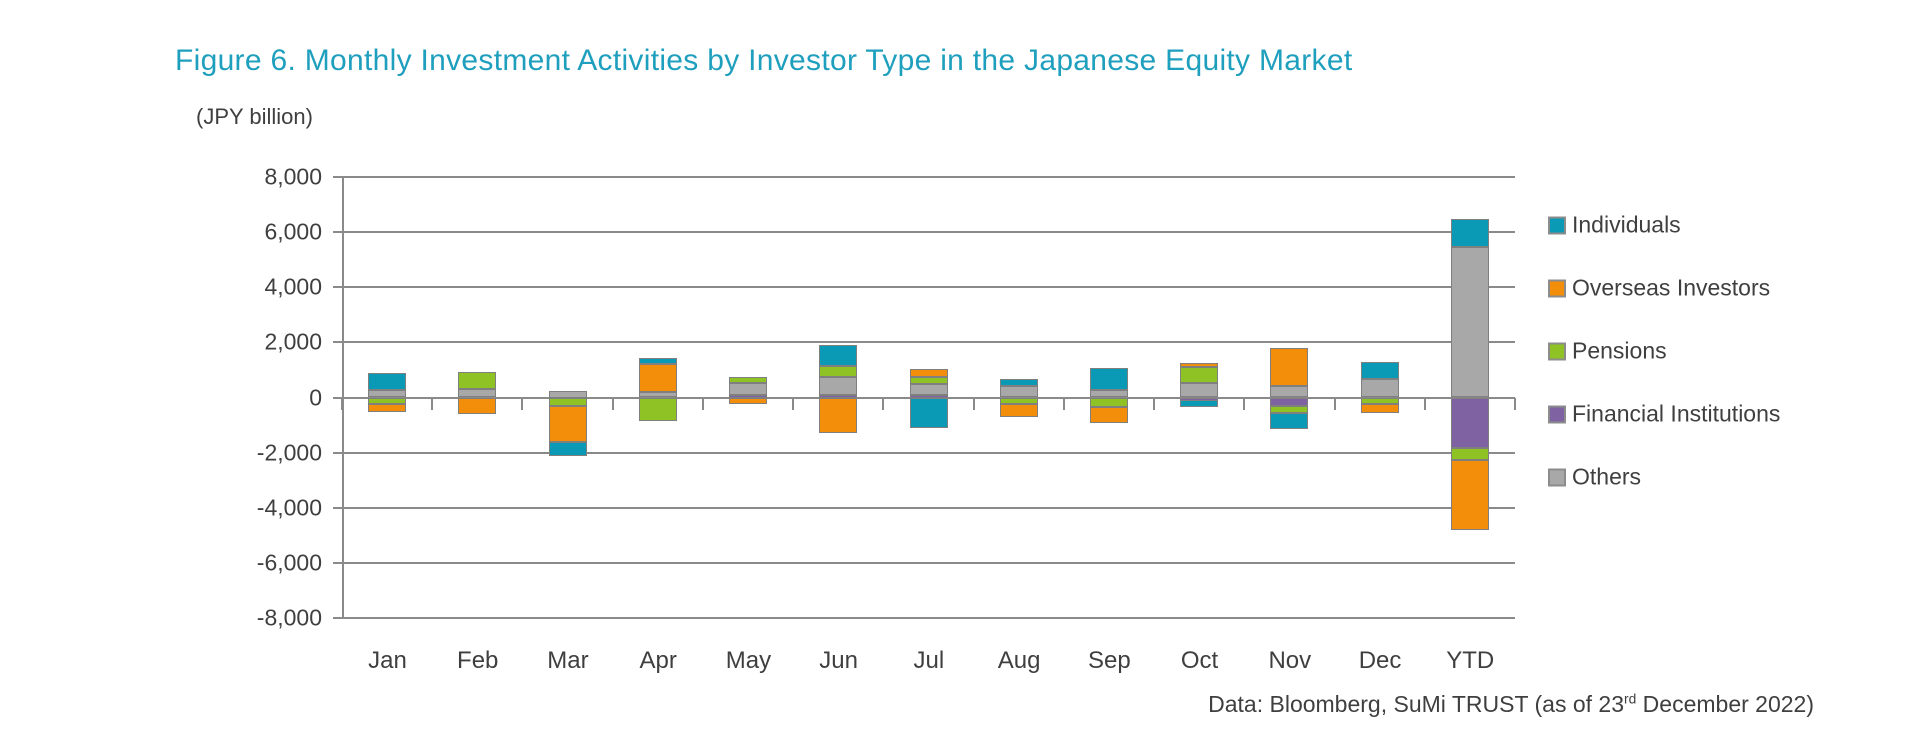  I want to click on x-tick-label: Jan, so click(387, 660).